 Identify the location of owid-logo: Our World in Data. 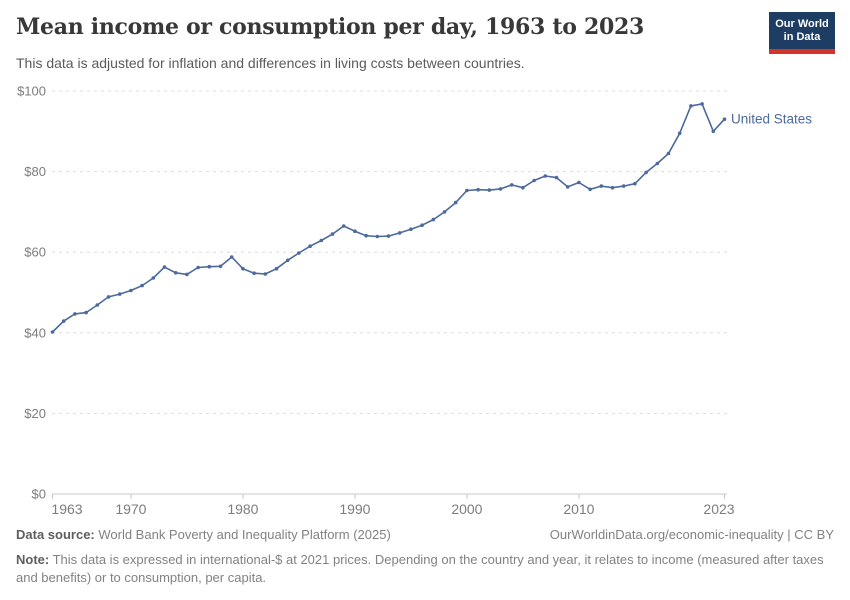
(802, 33).